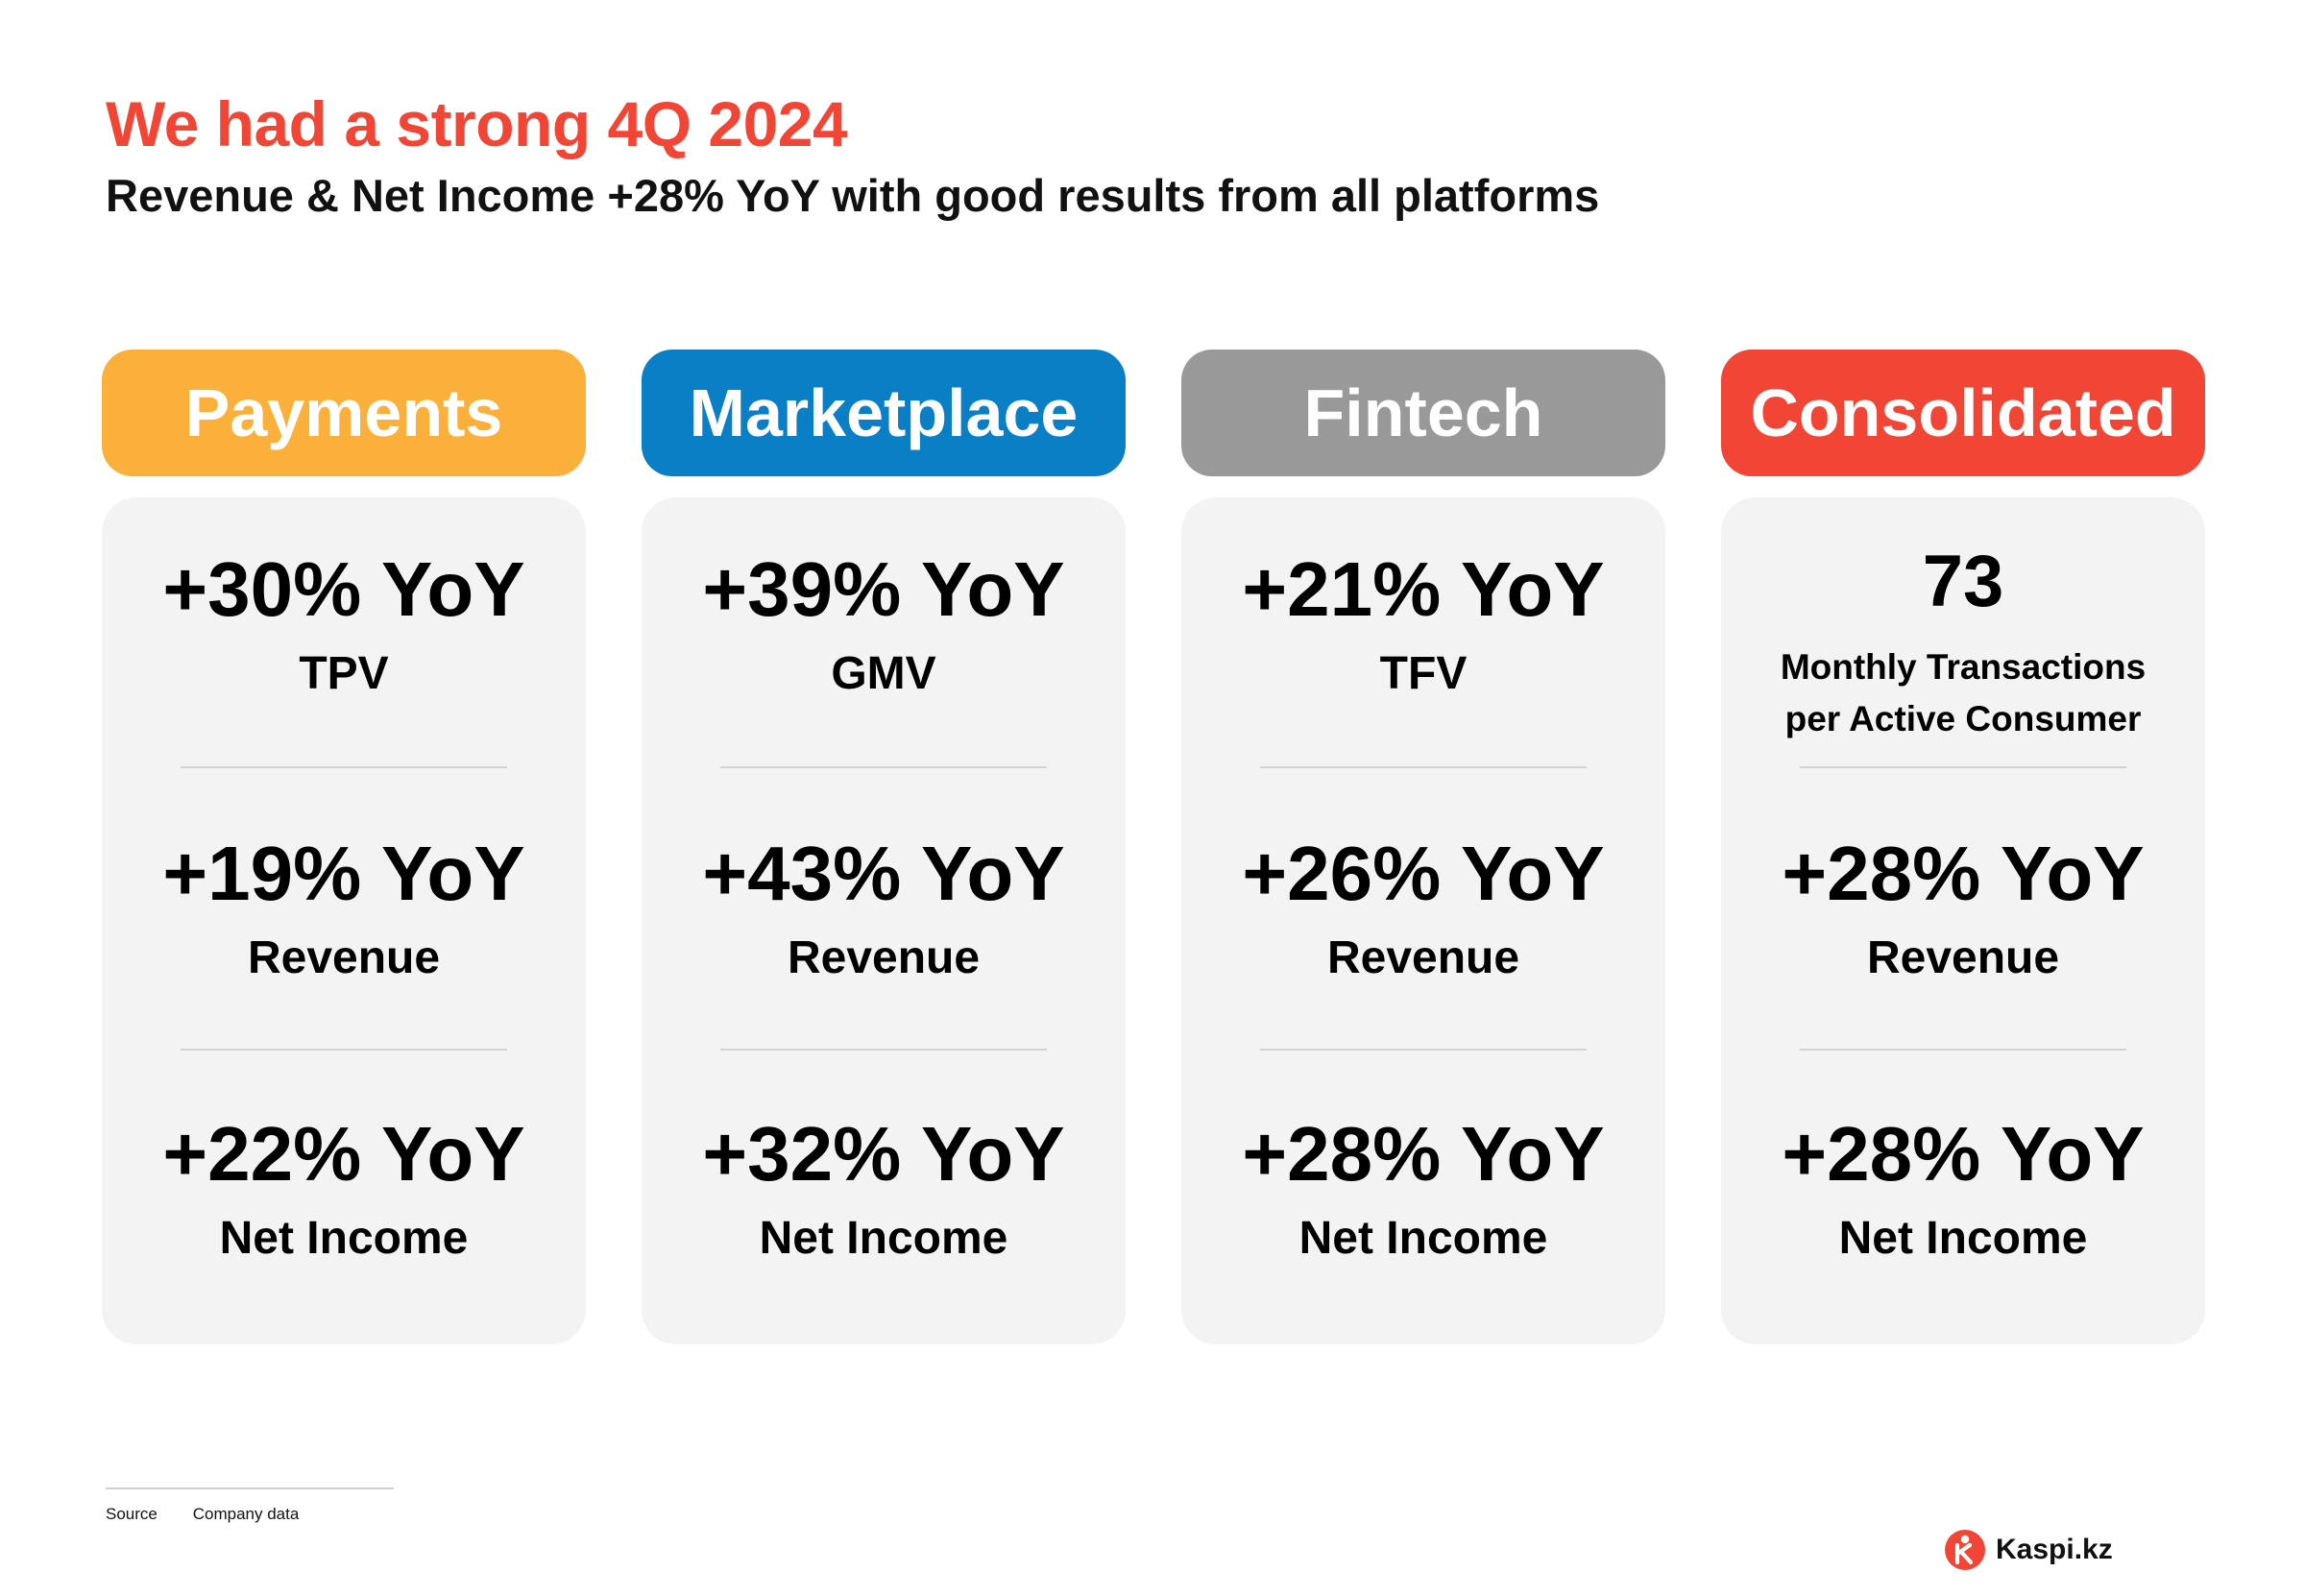 This screenshot has height=1596, width=2305. I want to click on metric-gmv: +39% YoY GMV, so click(884, 625).